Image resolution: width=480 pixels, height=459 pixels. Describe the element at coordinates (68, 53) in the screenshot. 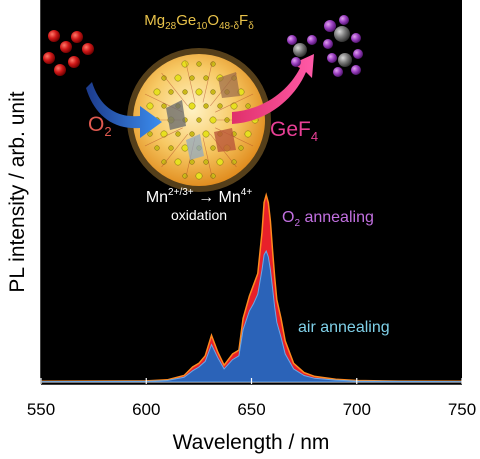

I see `o2-molecules` at that location.